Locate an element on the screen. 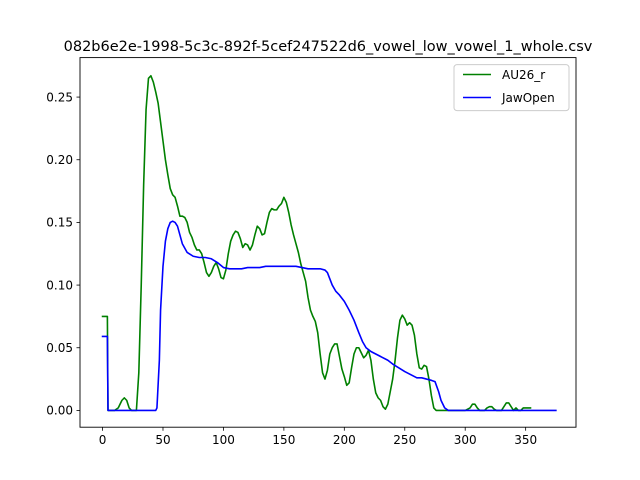 The height and width of the screenshot is (480, 640). x-tick-label: 350 is located at coordinates (525, 440).